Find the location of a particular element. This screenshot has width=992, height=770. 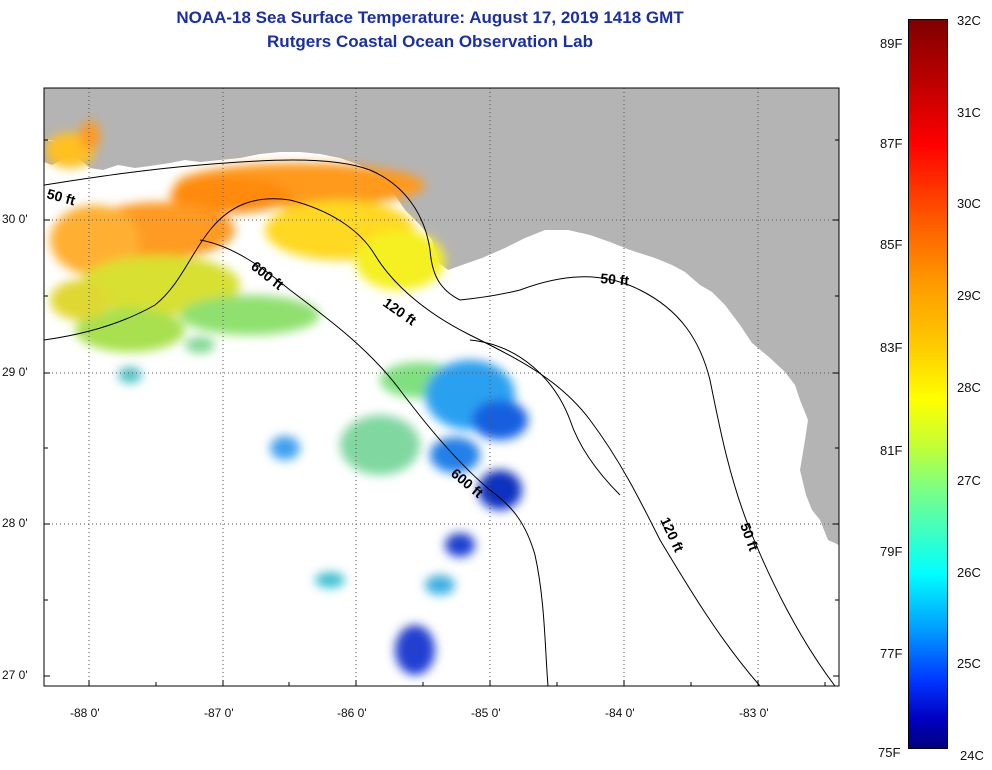

colorbar-f-label: 85F is located at coordinates (891, 244).